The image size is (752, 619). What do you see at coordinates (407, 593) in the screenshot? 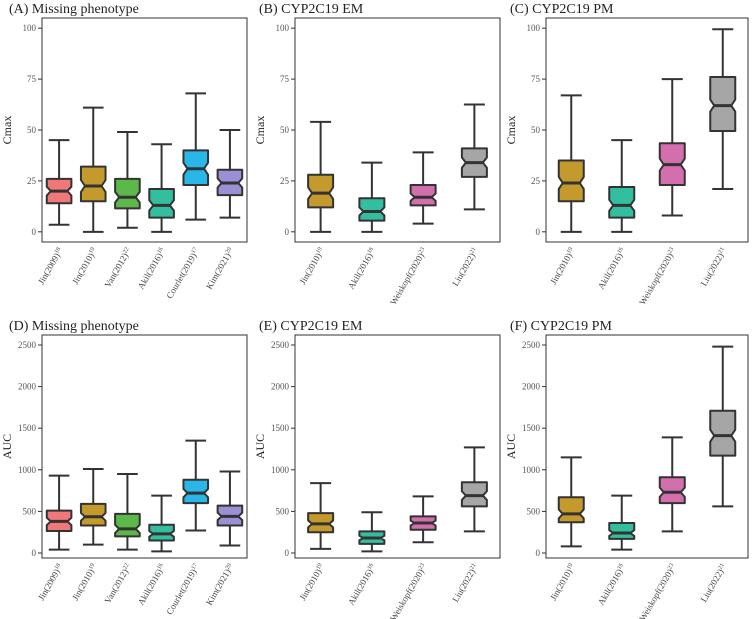
I see `x-tick-label-text: Weiskopf(2020)` at bounding box center [407, 593].